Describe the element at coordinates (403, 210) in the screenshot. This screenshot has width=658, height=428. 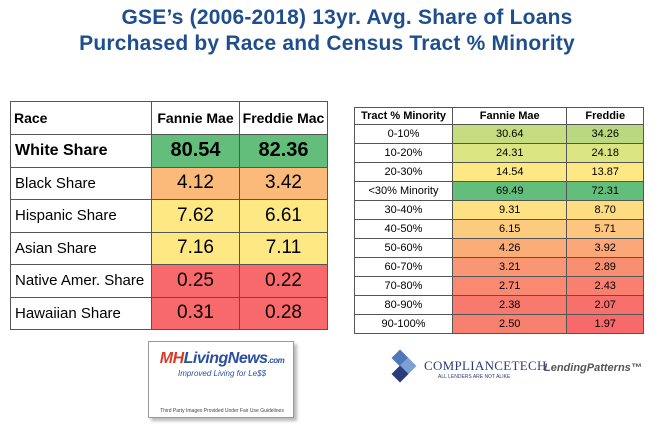
I see `tract-row-label: 30-40%` at that location.